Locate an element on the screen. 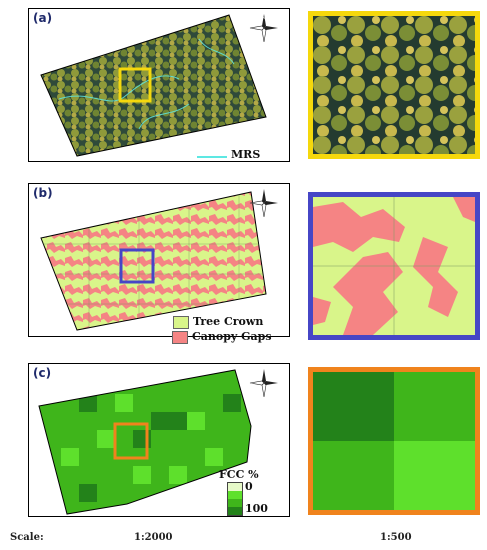 The image size is (487, 550). canopy-gaps-label: Canopy Gaps is located at coordinates (232, 336).